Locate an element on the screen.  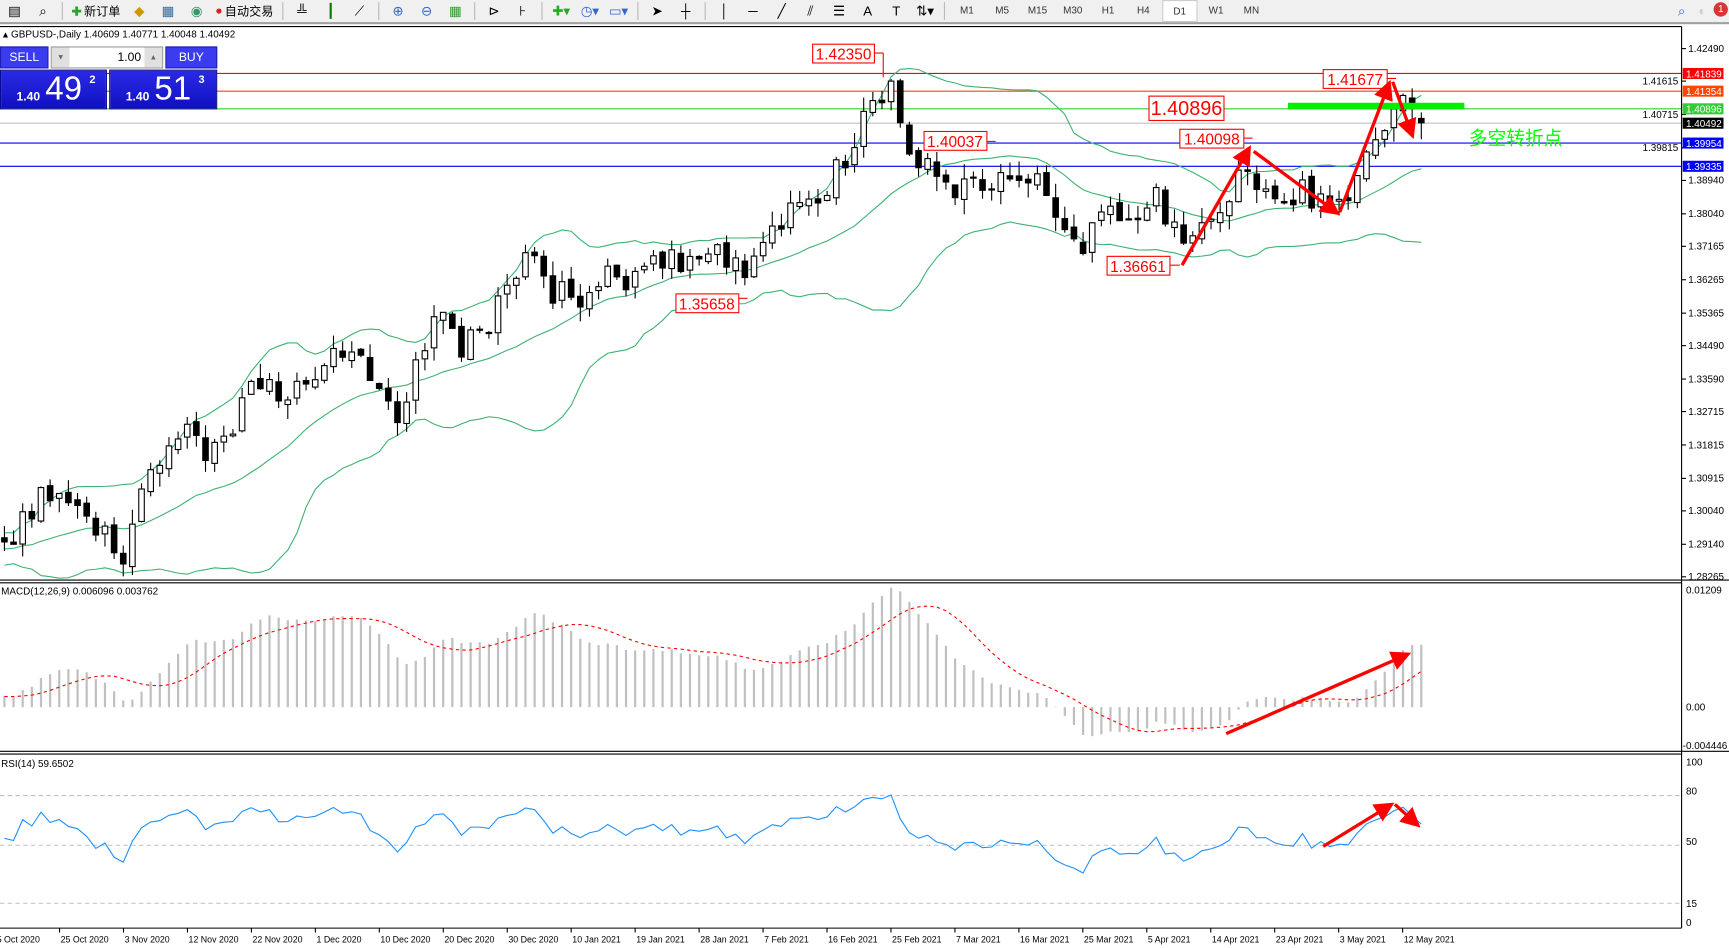
timeframe-d1: D1 is located at coordinates (1180, 11).